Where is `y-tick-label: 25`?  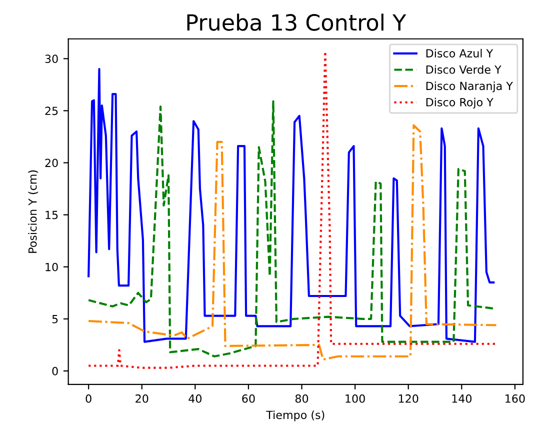 y-tick-label: 25 is located at coordinates (51, 111).